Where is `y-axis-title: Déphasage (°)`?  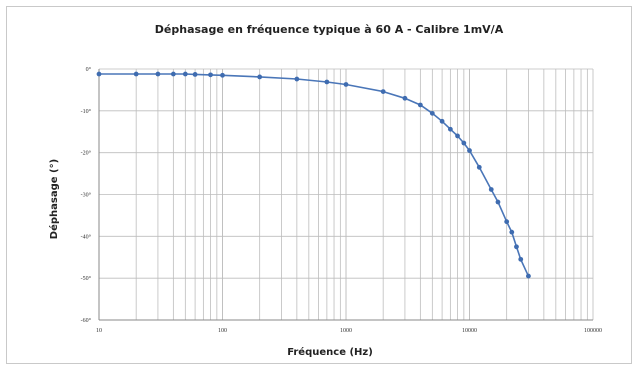
y-axis-title: Déphasage (°) is located at coordinates (54, 199).